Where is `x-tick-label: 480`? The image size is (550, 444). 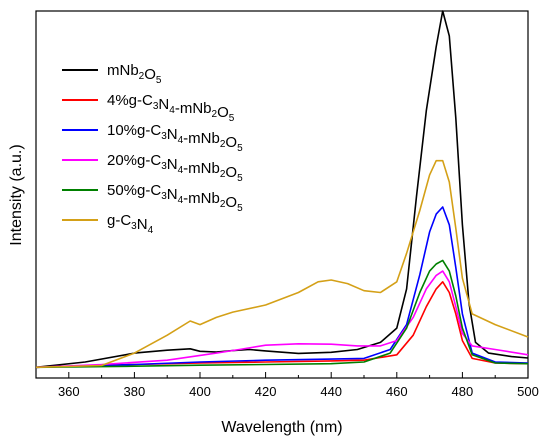
x-tick-label: 480 is located at coordinates (463, 391).